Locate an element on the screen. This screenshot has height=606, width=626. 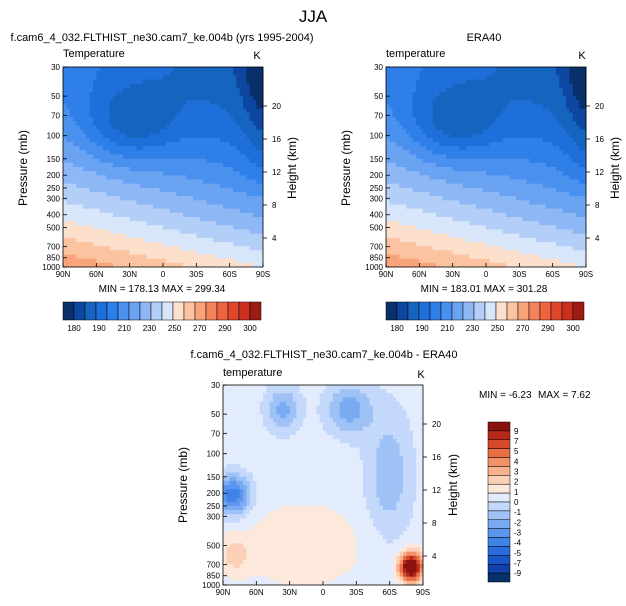
x-tick-label: 0 is located at coordinates (163, 274).